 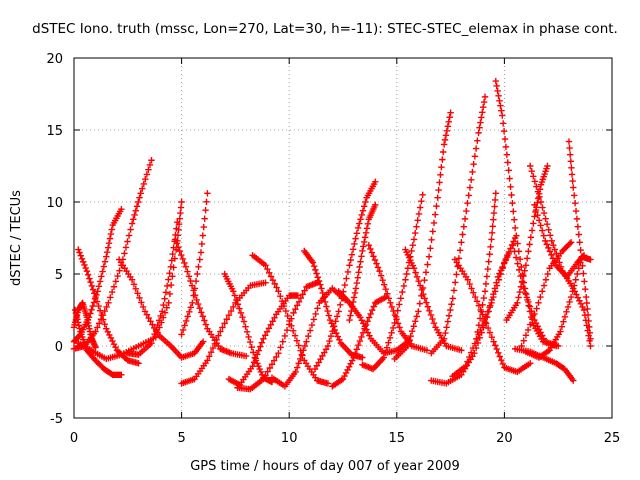 What do you see at coordinates (56, 419) in the screenshot?
I see `y-tick-label: -5` at bounding box center [56, 419].